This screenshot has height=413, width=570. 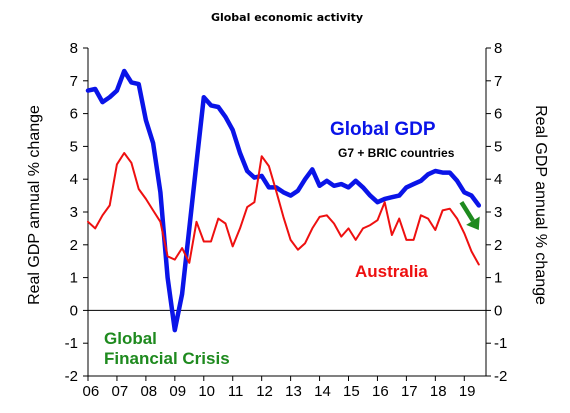 What do you see at coordinates (396, 153) in the screenshot?
I see `global-gdp-sublabel: G7 + BRIC countries` at bounding box center [396, 153].